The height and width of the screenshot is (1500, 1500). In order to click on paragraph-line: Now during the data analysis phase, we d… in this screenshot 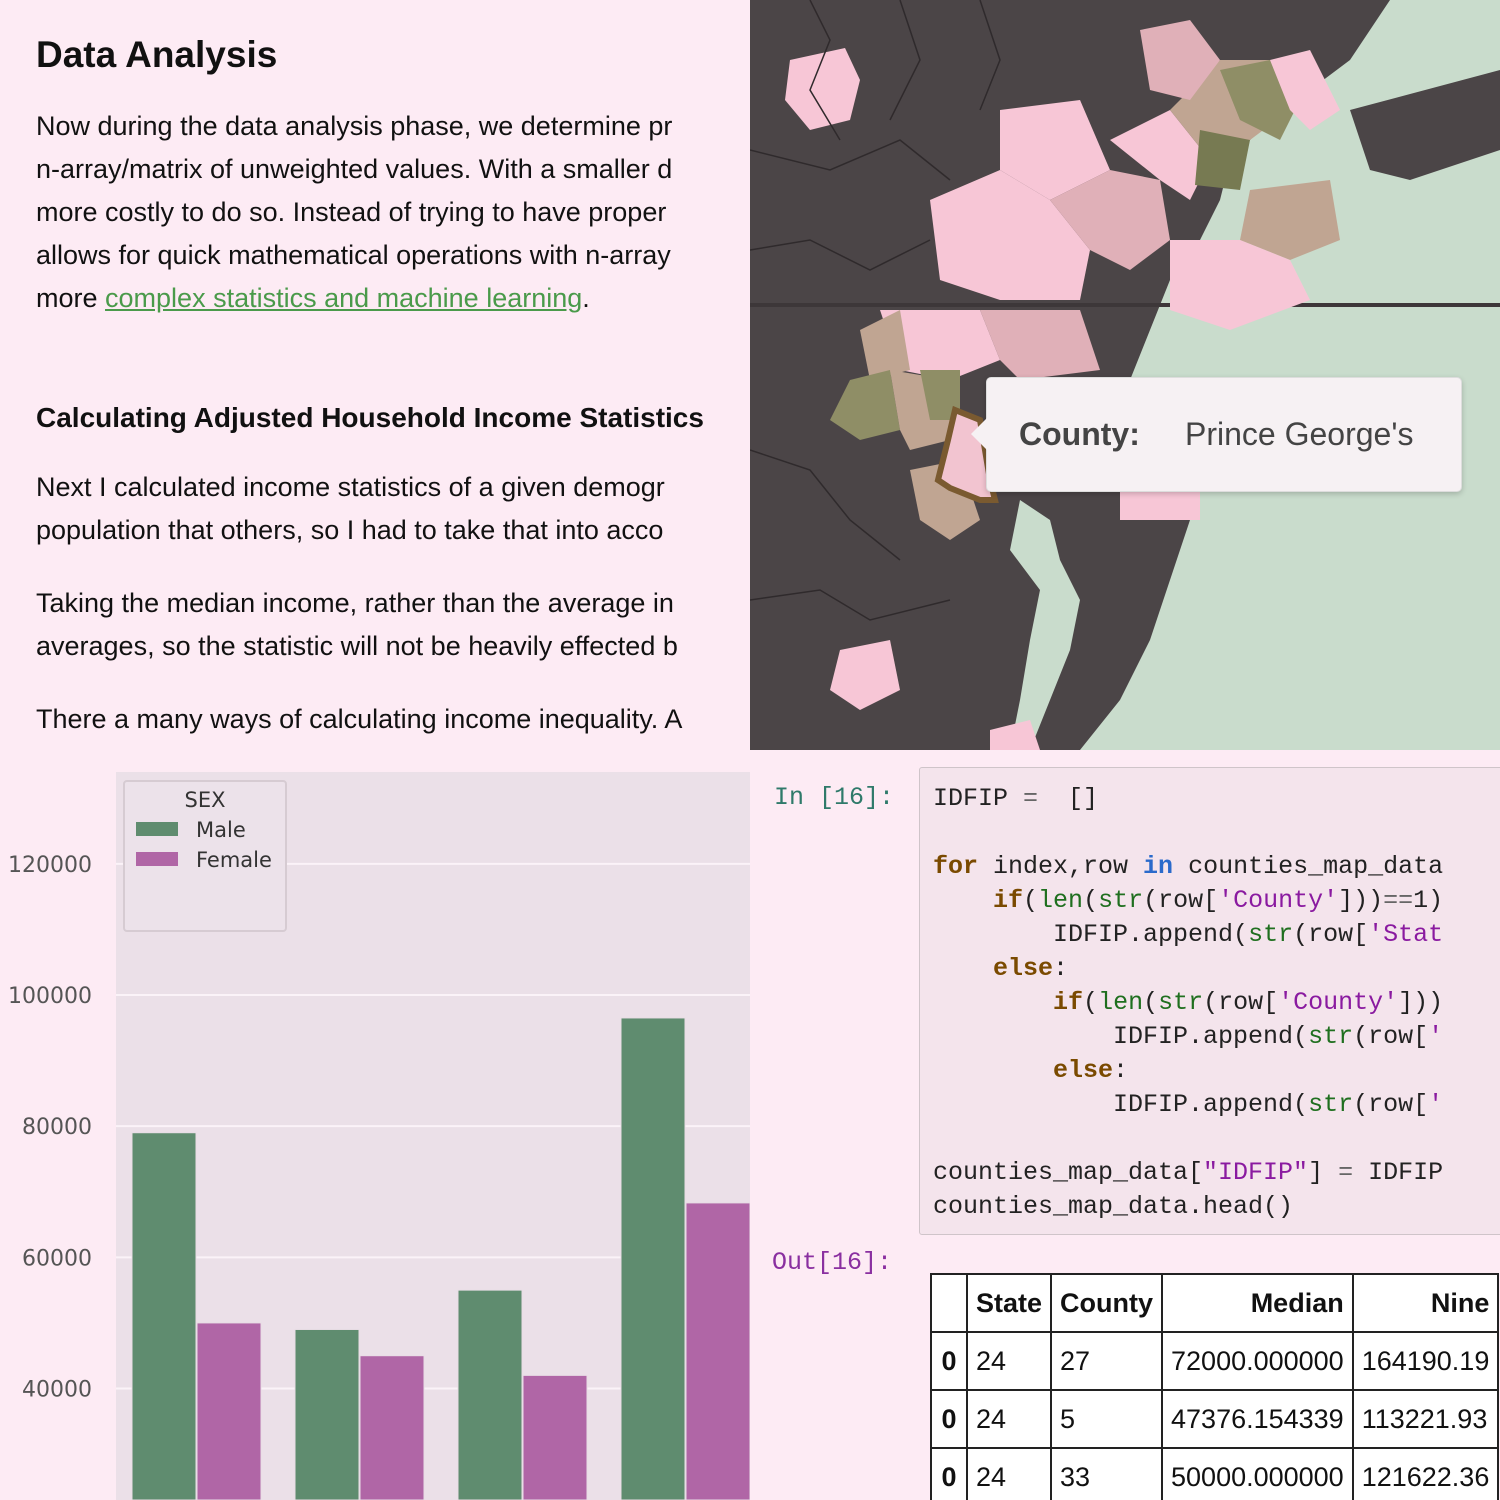, I will do `click(354, 126)`.